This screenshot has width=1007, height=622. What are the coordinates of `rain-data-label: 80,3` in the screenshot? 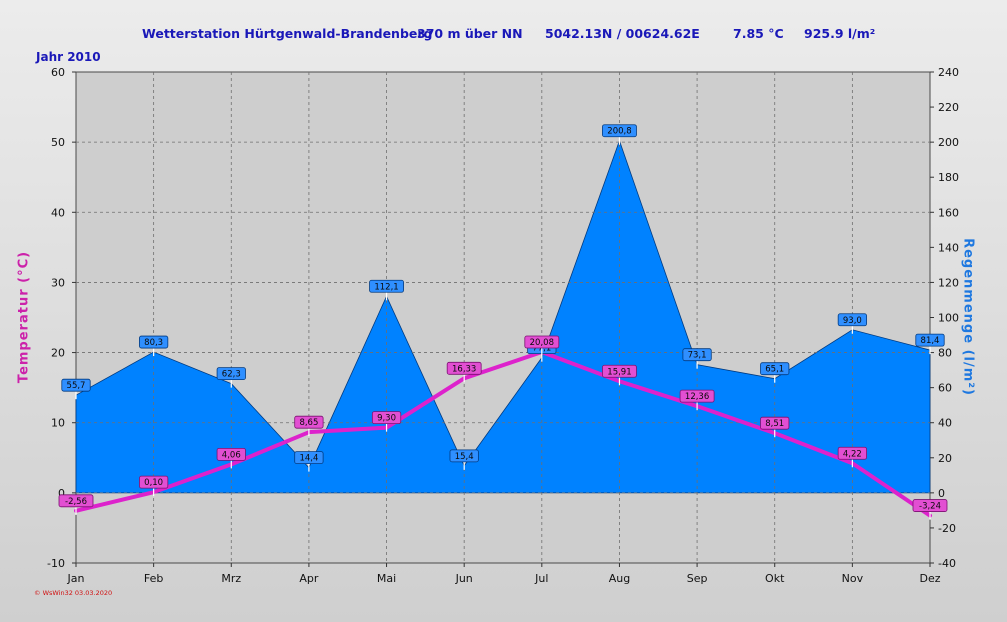 It's located at (153, 343).